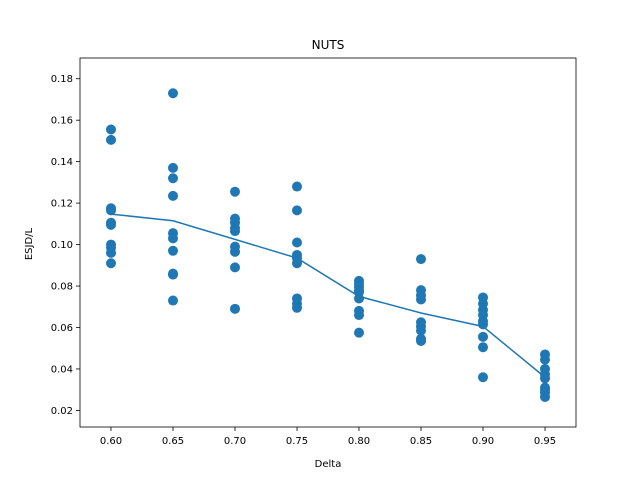 Image resolution: width=640 pixels, height=480 pixels. What do you see at coordinates (483, 441) in the screenshot?
I see `x-tick-label: 0.90` at bounding box center [483, 441].